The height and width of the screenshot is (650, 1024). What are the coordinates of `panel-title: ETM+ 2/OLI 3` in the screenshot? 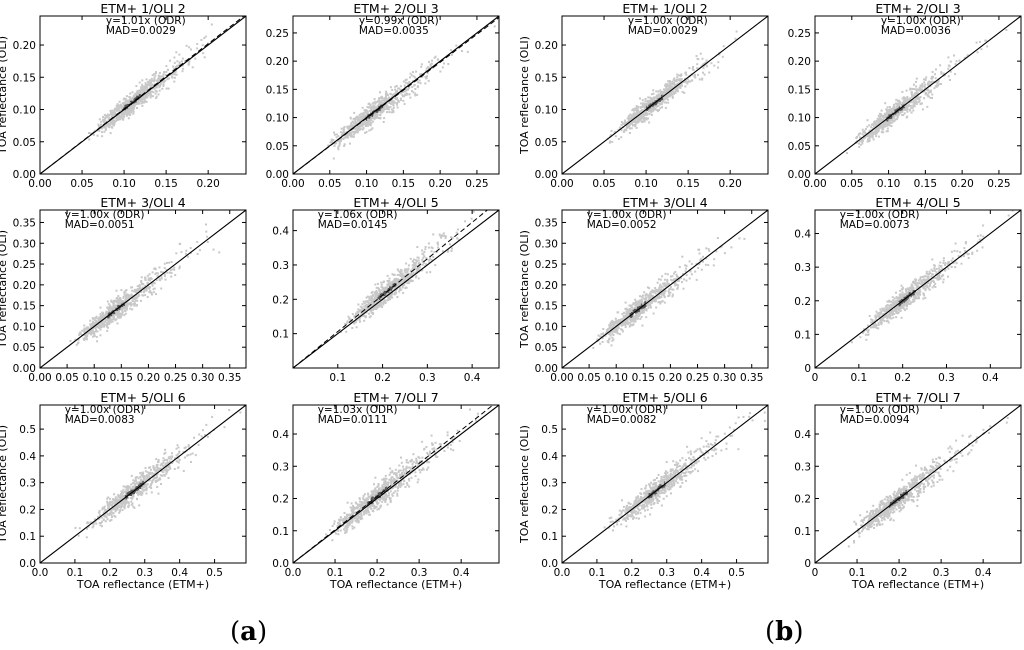 It's located at (395, 8).